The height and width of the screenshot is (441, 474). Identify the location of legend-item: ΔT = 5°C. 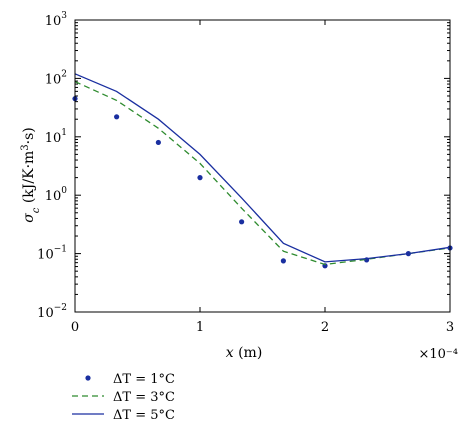
(123, 415).